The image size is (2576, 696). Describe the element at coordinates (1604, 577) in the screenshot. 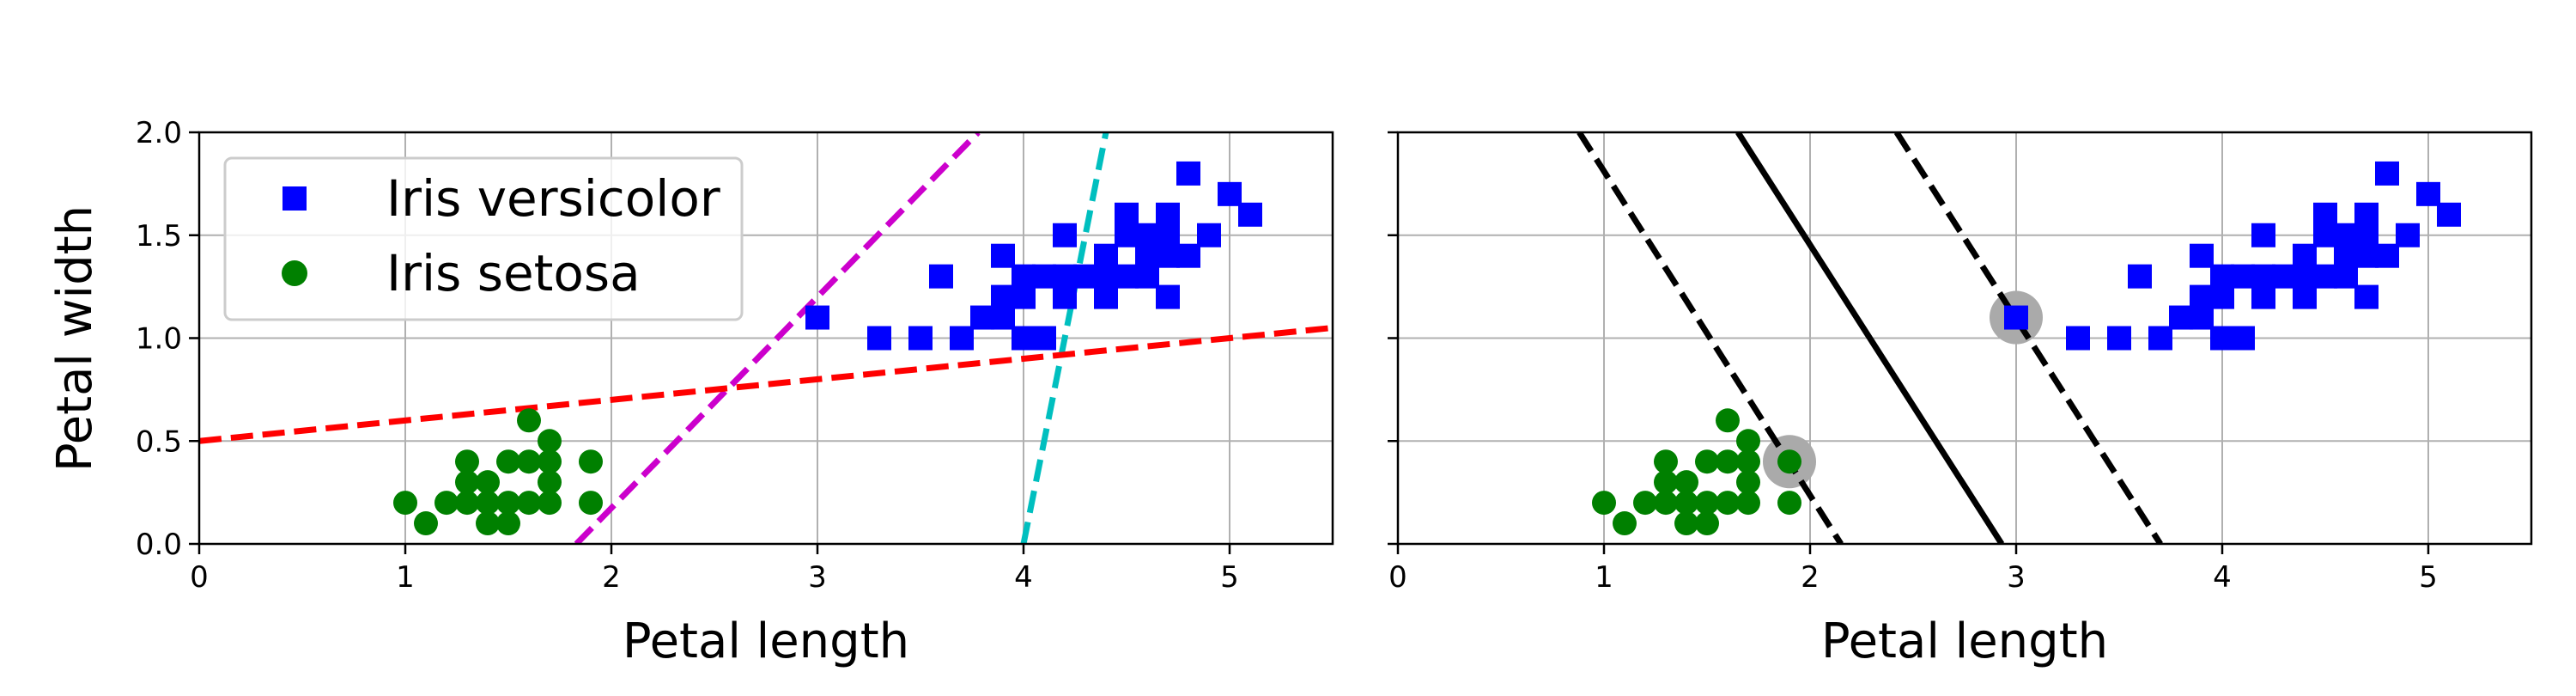

I see `x-tick-label: 1` at that location.